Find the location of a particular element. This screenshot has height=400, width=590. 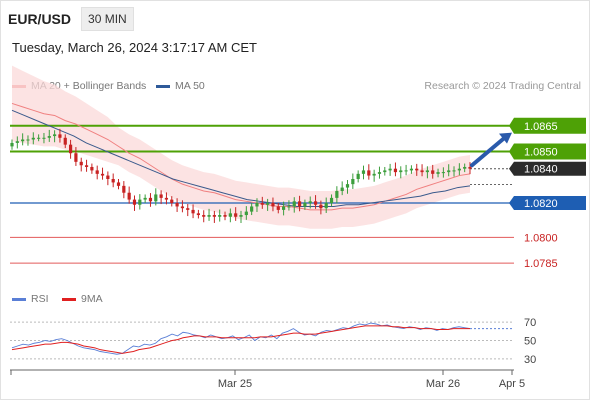

rsi-ma-legend-label: 9MA is located at coordinates (92, 299).